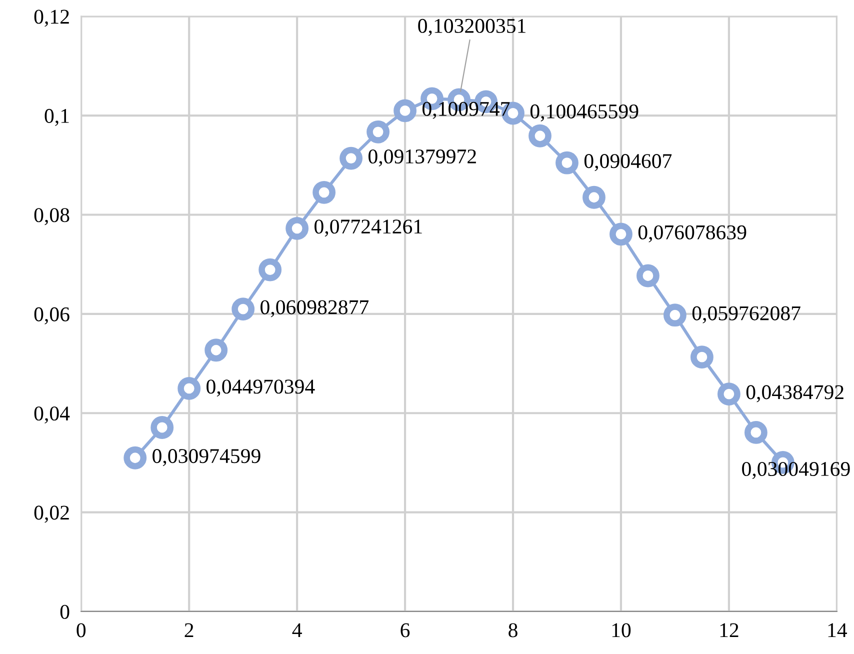  What do you see at coordinates (795, 393) in the screenshot?
I see `data-label: 0,04384792` at bounding box center [795, 393].